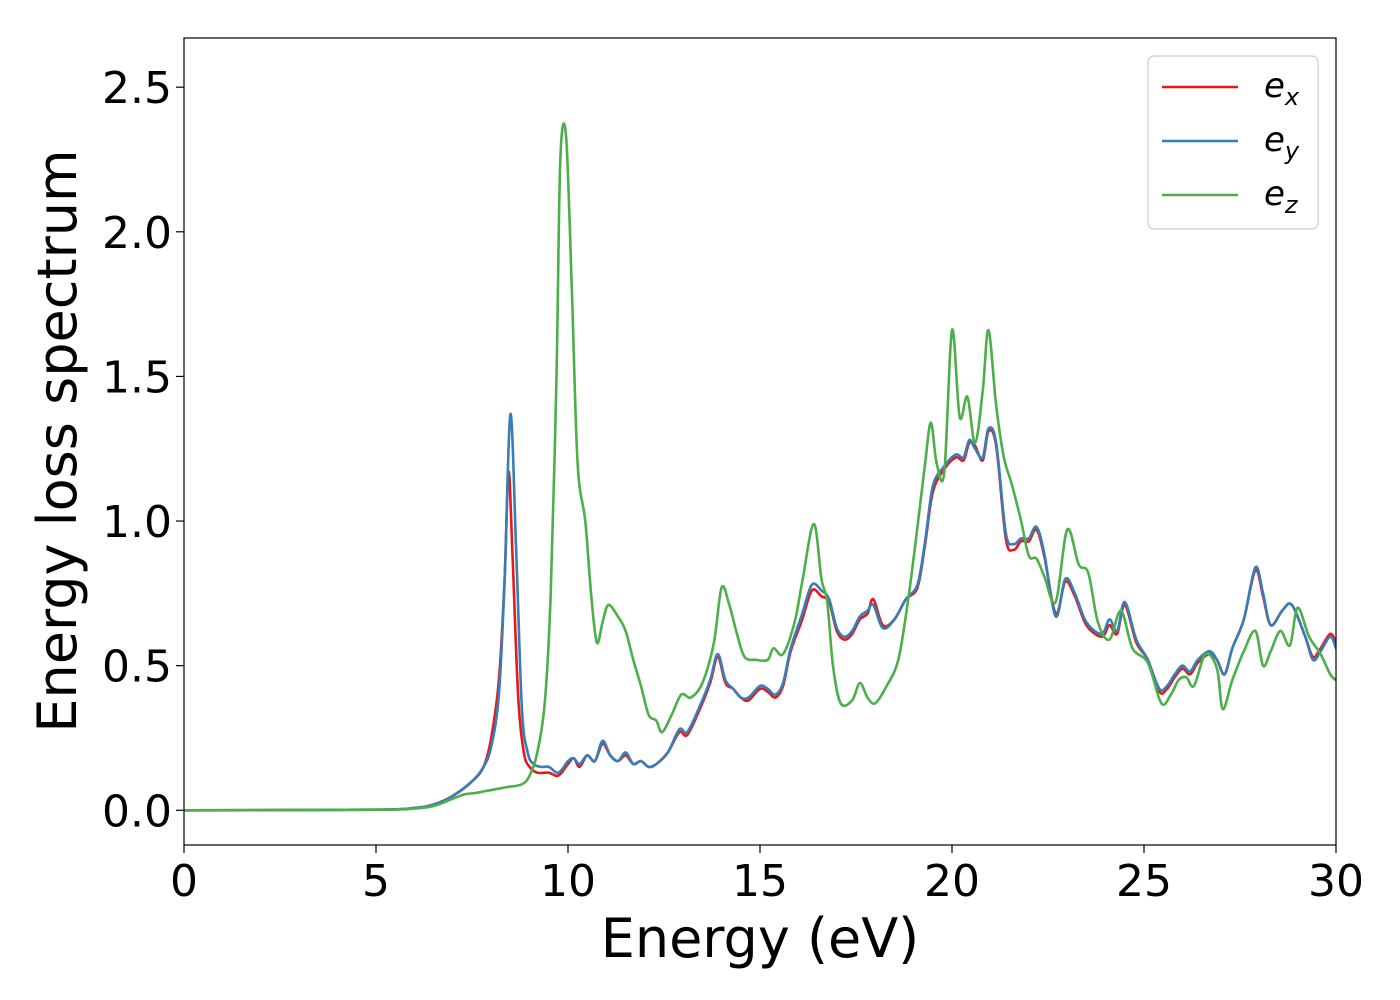  Describe the element at coordinates (137, 377) in the screenshot. I see `y-tick-label: 1.5` at that location.